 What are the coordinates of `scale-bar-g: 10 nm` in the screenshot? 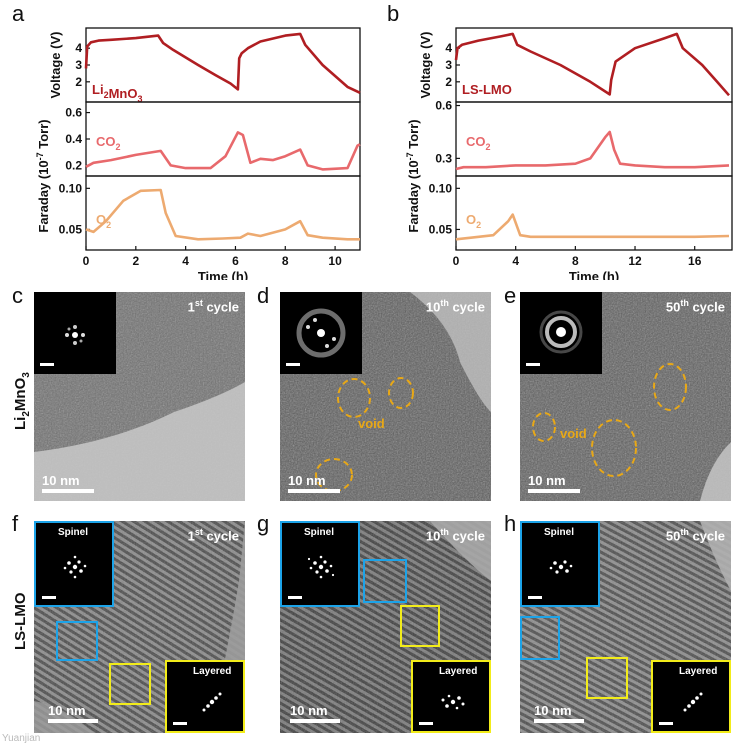 It's located at (315, 713).